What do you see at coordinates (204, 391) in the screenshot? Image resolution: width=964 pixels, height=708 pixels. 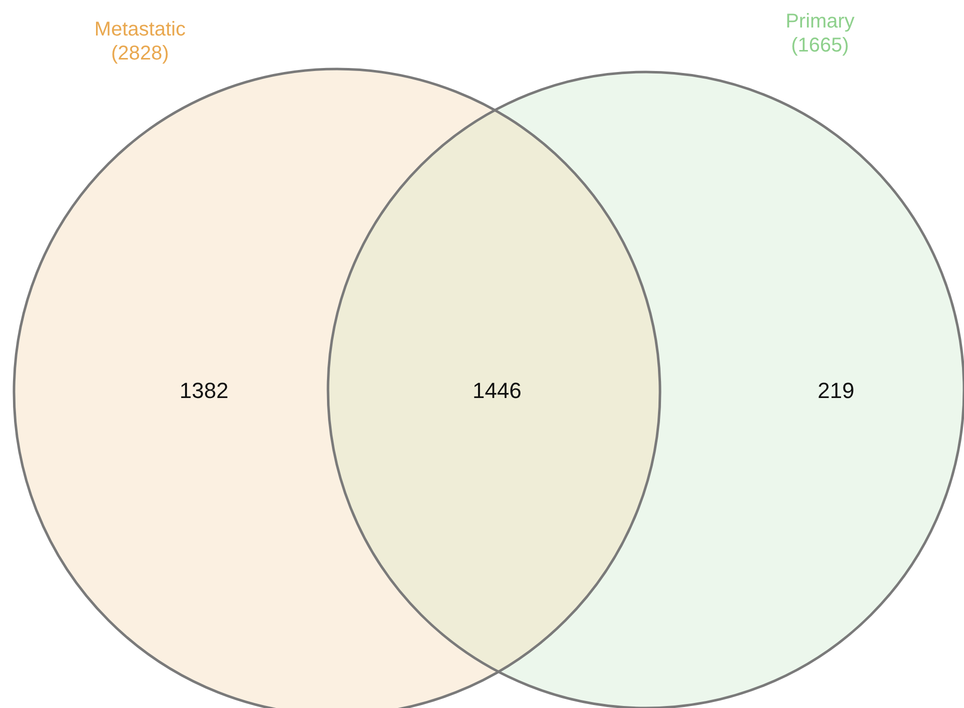 I see `data-label: 1382` at bounding box center [204, 391].